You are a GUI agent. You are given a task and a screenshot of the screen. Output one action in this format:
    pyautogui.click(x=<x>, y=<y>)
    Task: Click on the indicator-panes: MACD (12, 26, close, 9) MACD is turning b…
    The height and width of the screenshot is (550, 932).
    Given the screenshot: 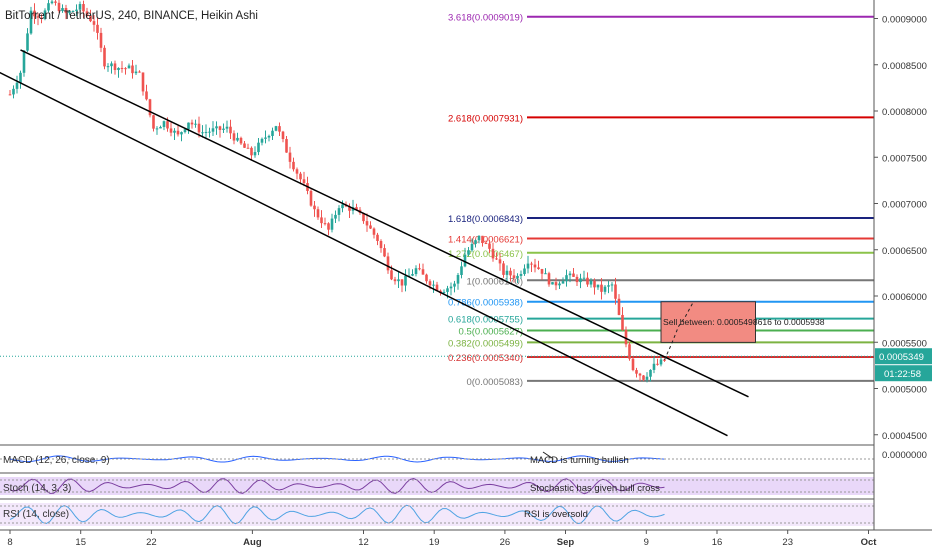 What is the action you would take?
    pyautogui.click(x=437, y=485)
    